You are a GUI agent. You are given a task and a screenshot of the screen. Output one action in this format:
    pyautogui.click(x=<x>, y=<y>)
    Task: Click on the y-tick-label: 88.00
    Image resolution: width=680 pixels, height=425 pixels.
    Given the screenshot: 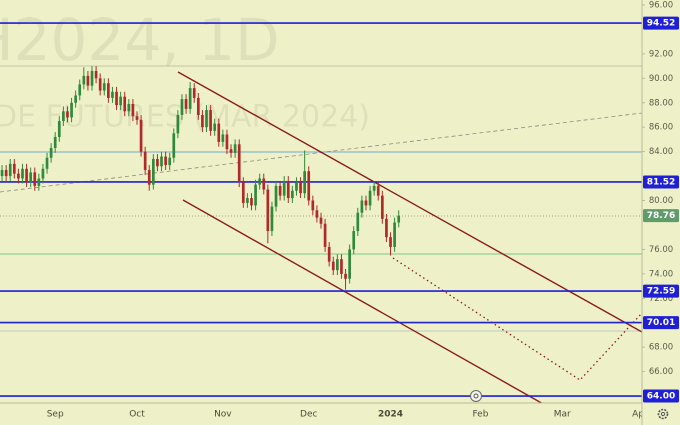 What is the action you would take?
    pyautogui.click(x=661, y=103)
    